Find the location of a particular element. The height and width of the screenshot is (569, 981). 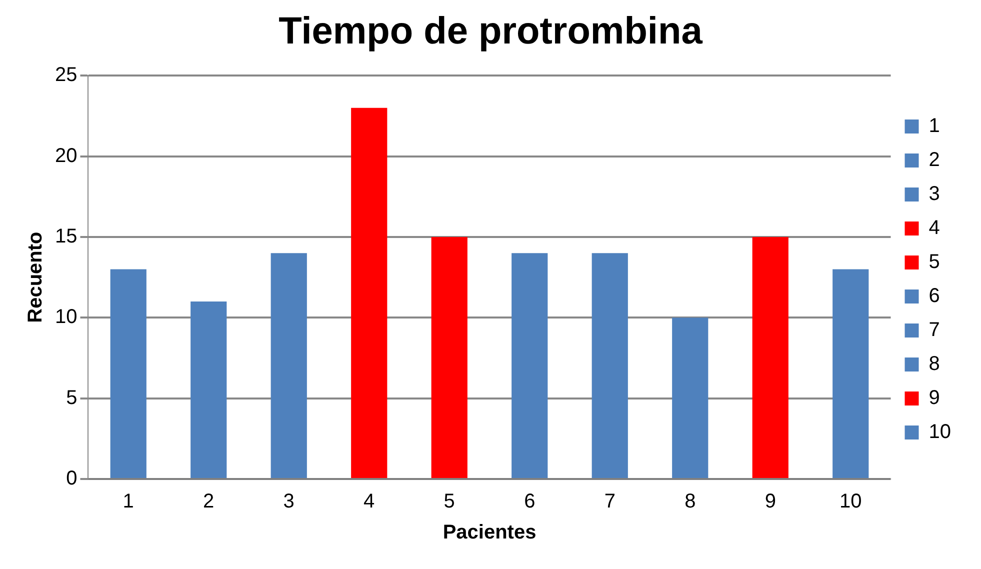

x-tick-label: 5 is located at coordinates (449, 501).